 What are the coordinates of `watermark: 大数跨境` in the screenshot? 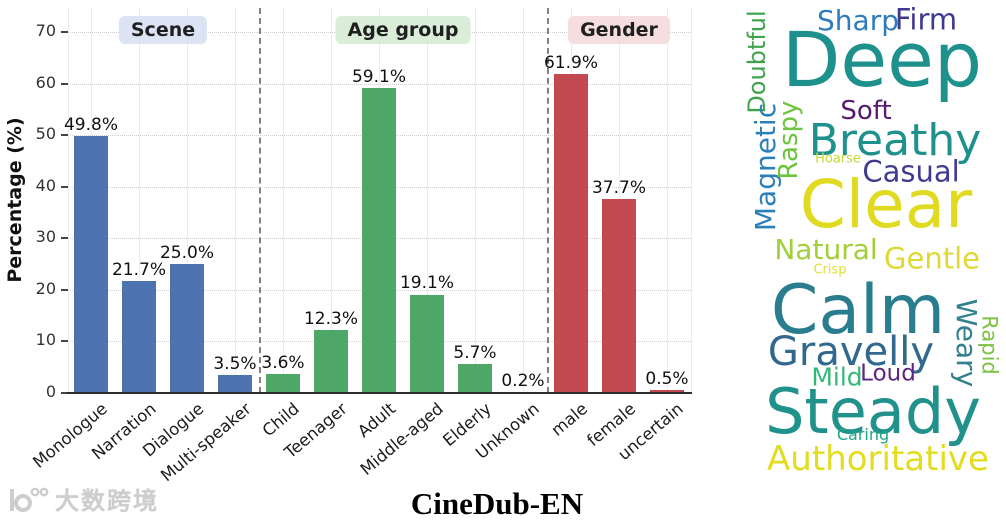 It's located at (82, 498).